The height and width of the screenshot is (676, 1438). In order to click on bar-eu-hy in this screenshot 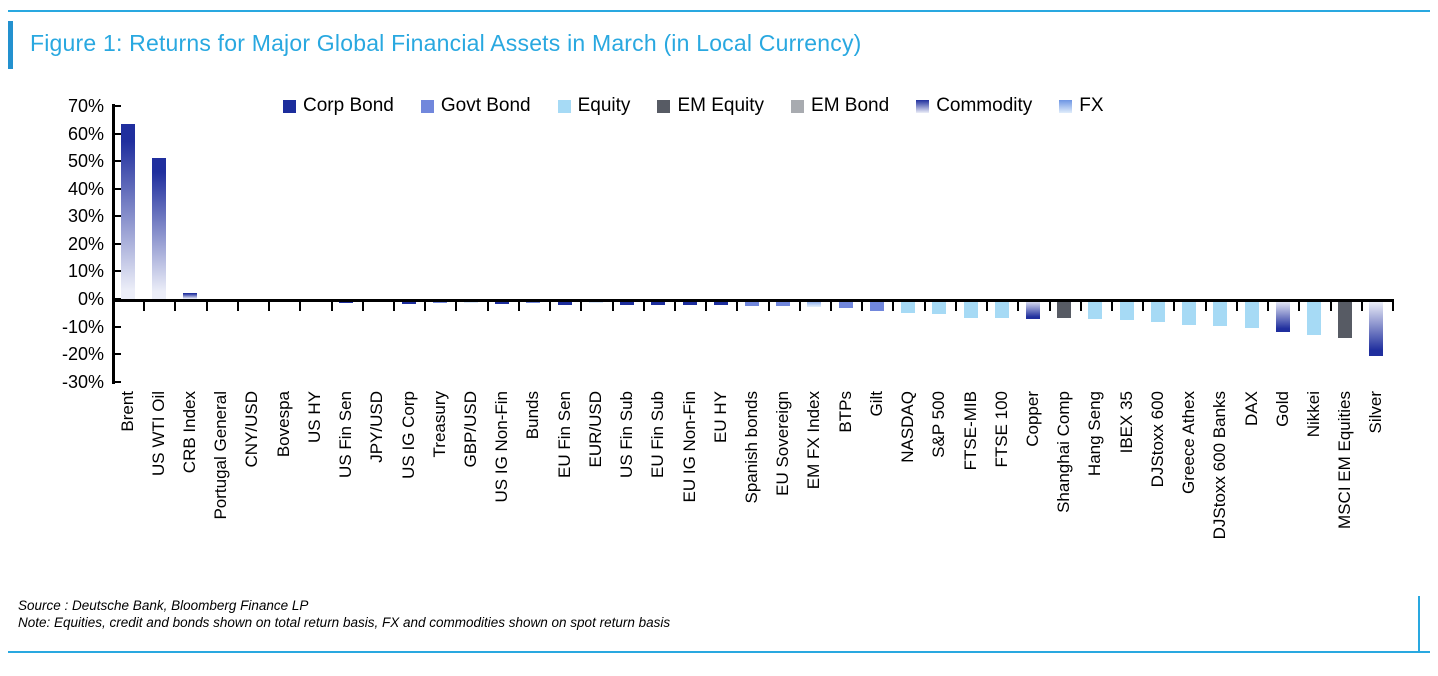, I will do `click(720, 302)`.